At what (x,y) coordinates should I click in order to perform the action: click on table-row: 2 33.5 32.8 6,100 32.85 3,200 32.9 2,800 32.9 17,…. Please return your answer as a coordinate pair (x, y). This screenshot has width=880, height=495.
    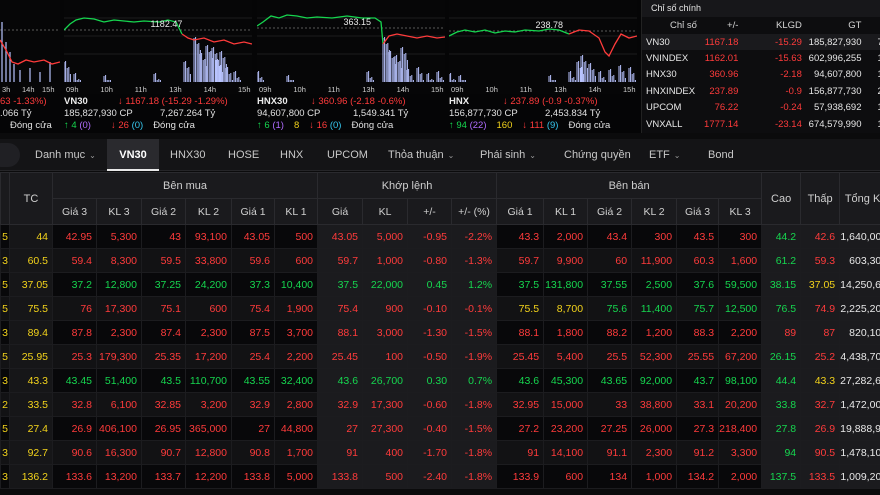
    Looking at the image, I should click on (440, 404).